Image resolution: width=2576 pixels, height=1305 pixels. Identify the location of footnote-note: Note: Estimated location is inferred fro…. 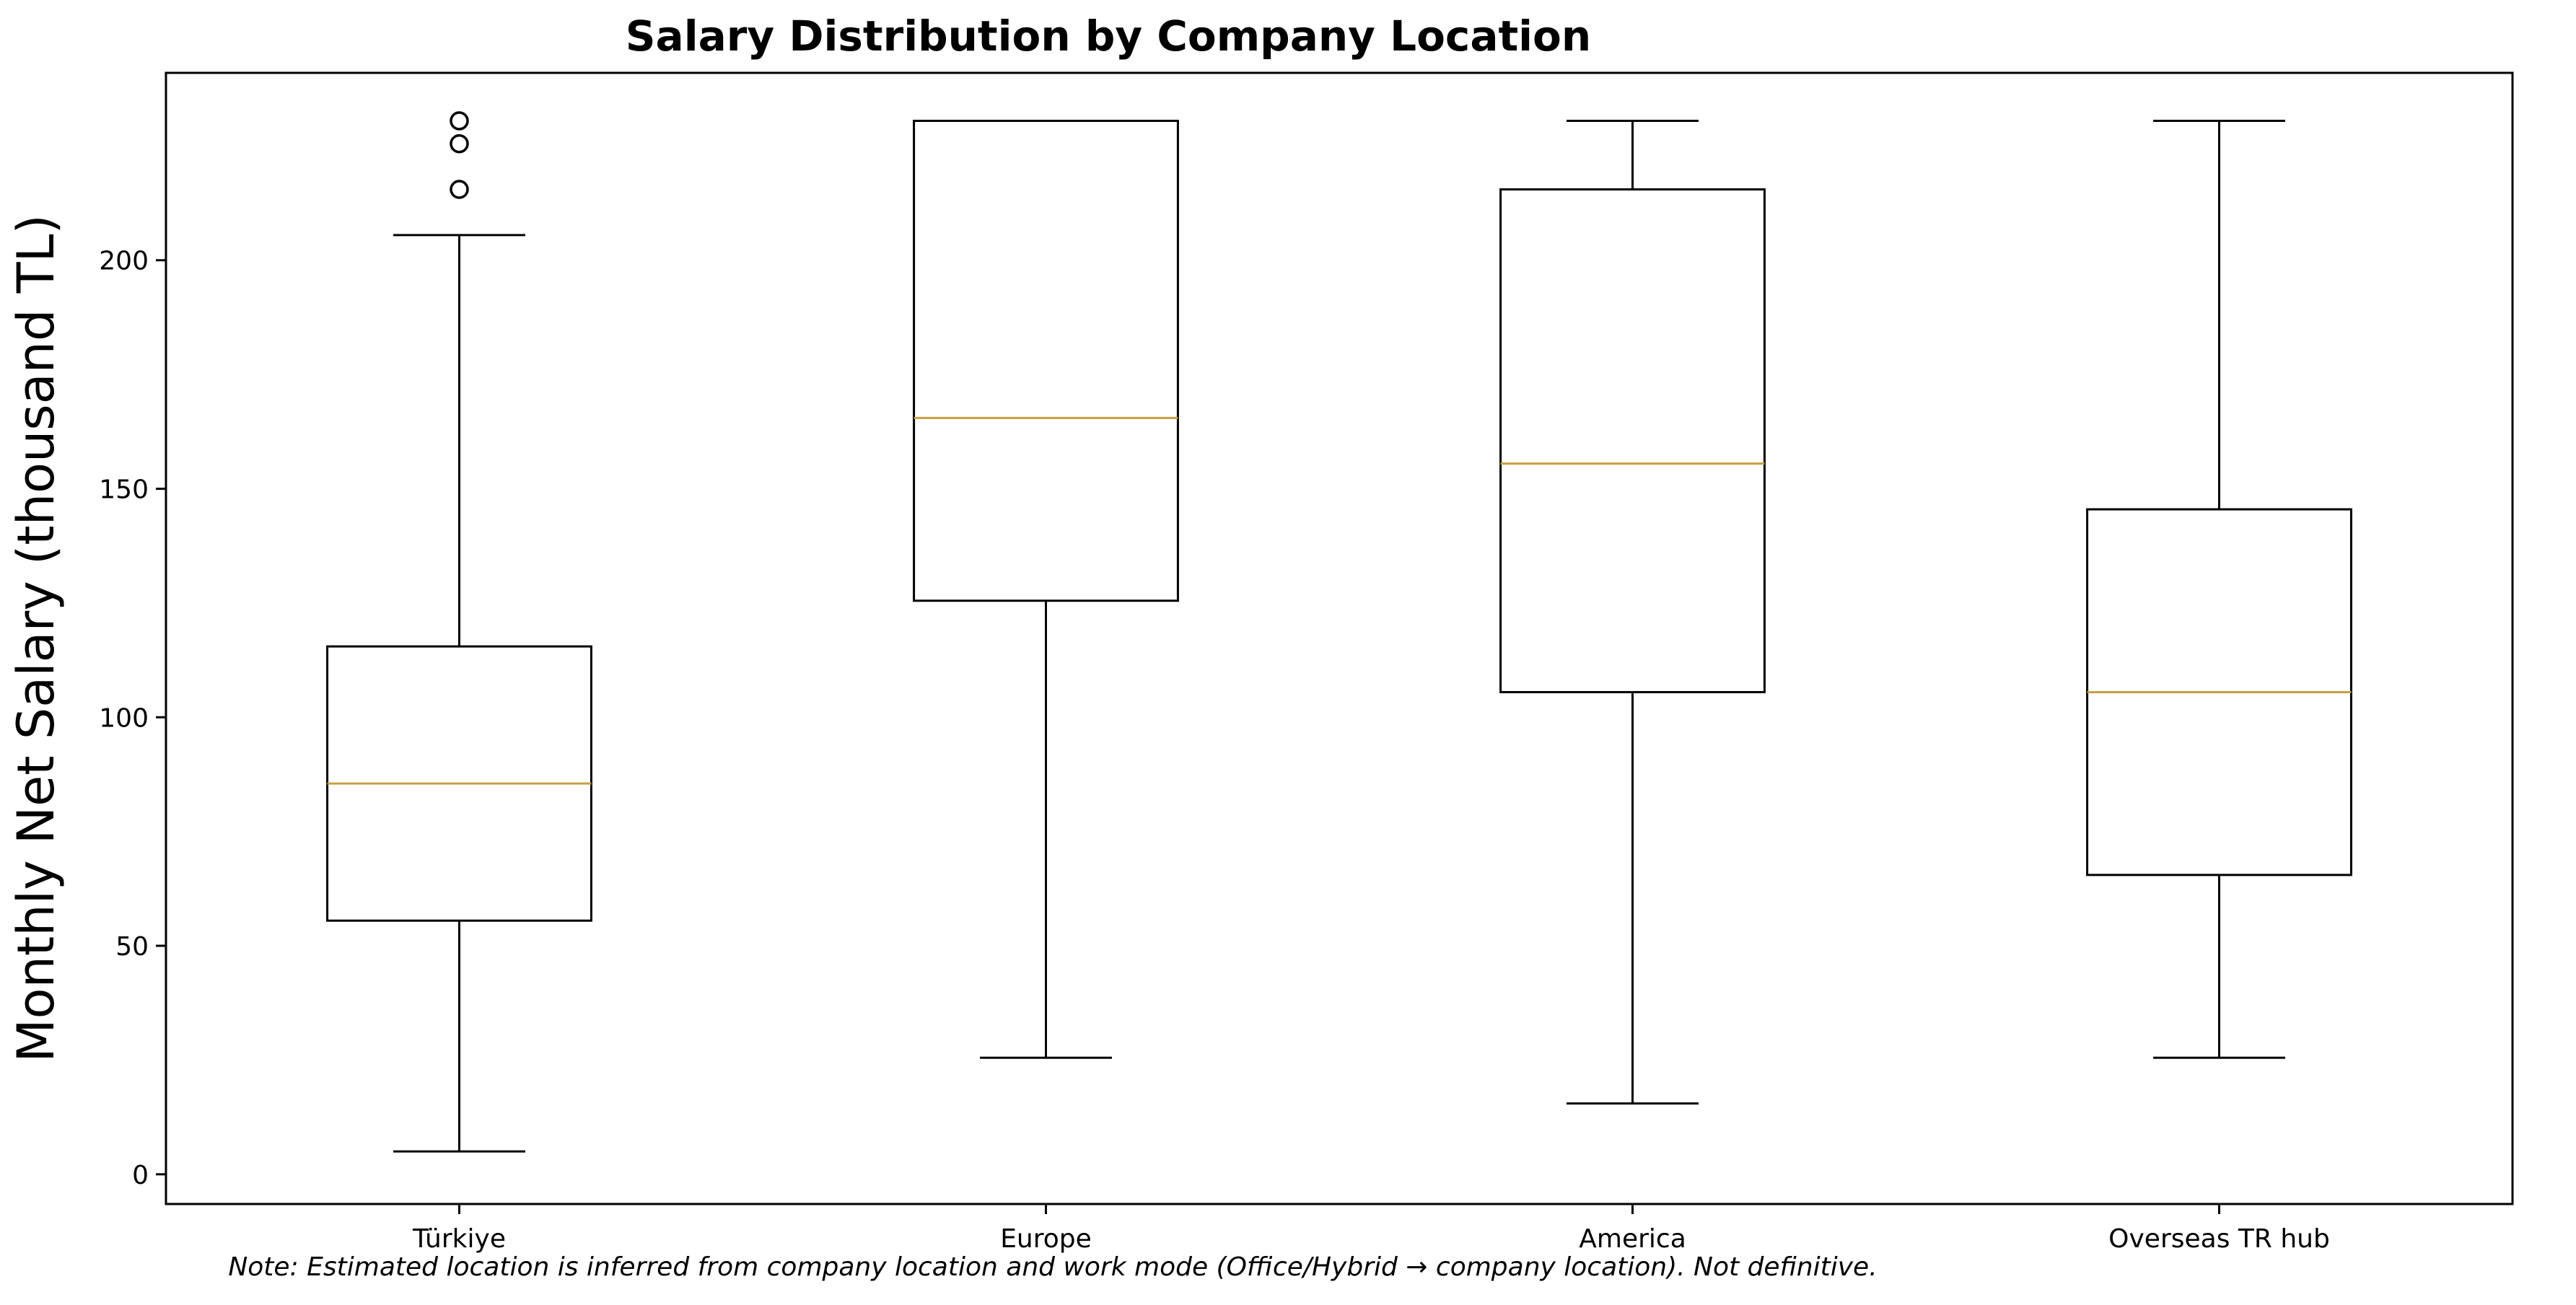
(1052, 1267).